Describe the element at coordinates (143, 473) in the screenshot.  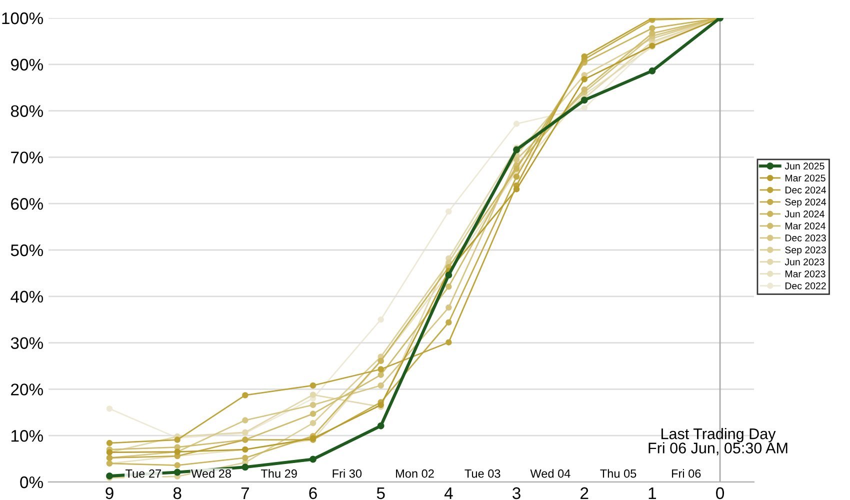
I see `annotation: Tue 27` at that location.